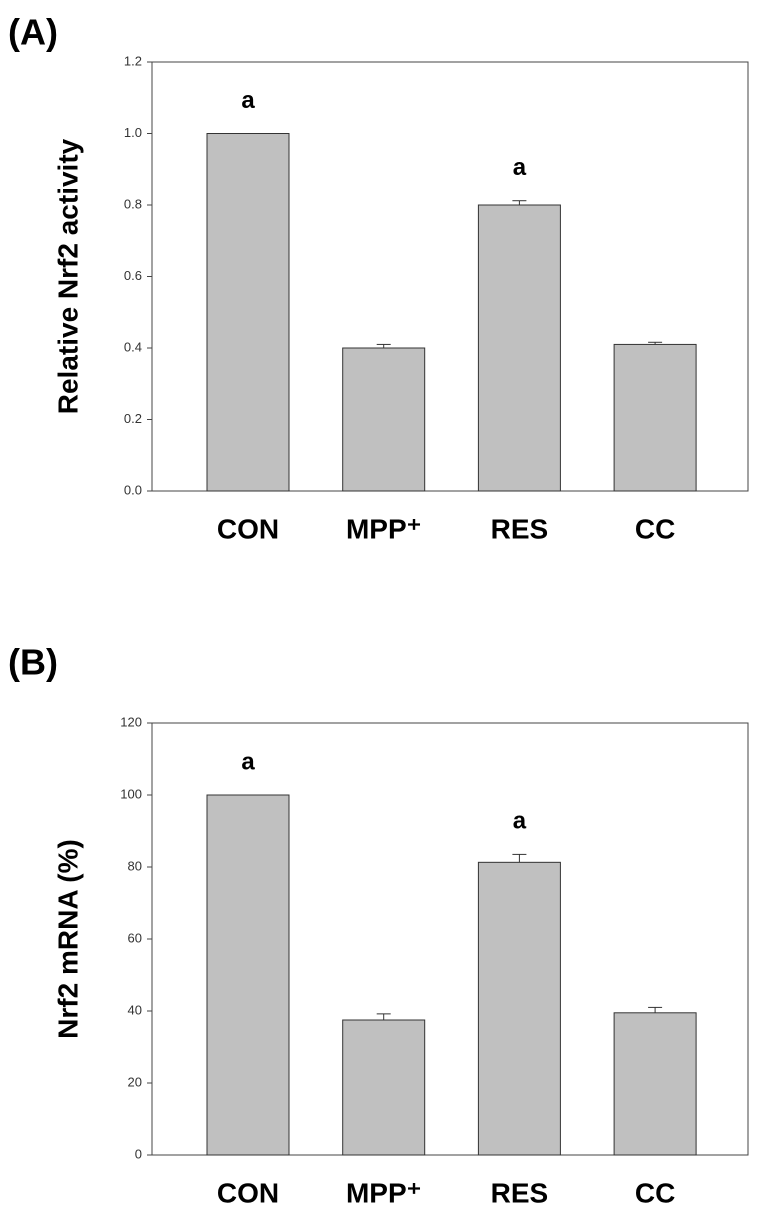 The width and height of the screenshot is (762, 1223). I want to click on y-tick-label: 0.8, so click(133, 203).